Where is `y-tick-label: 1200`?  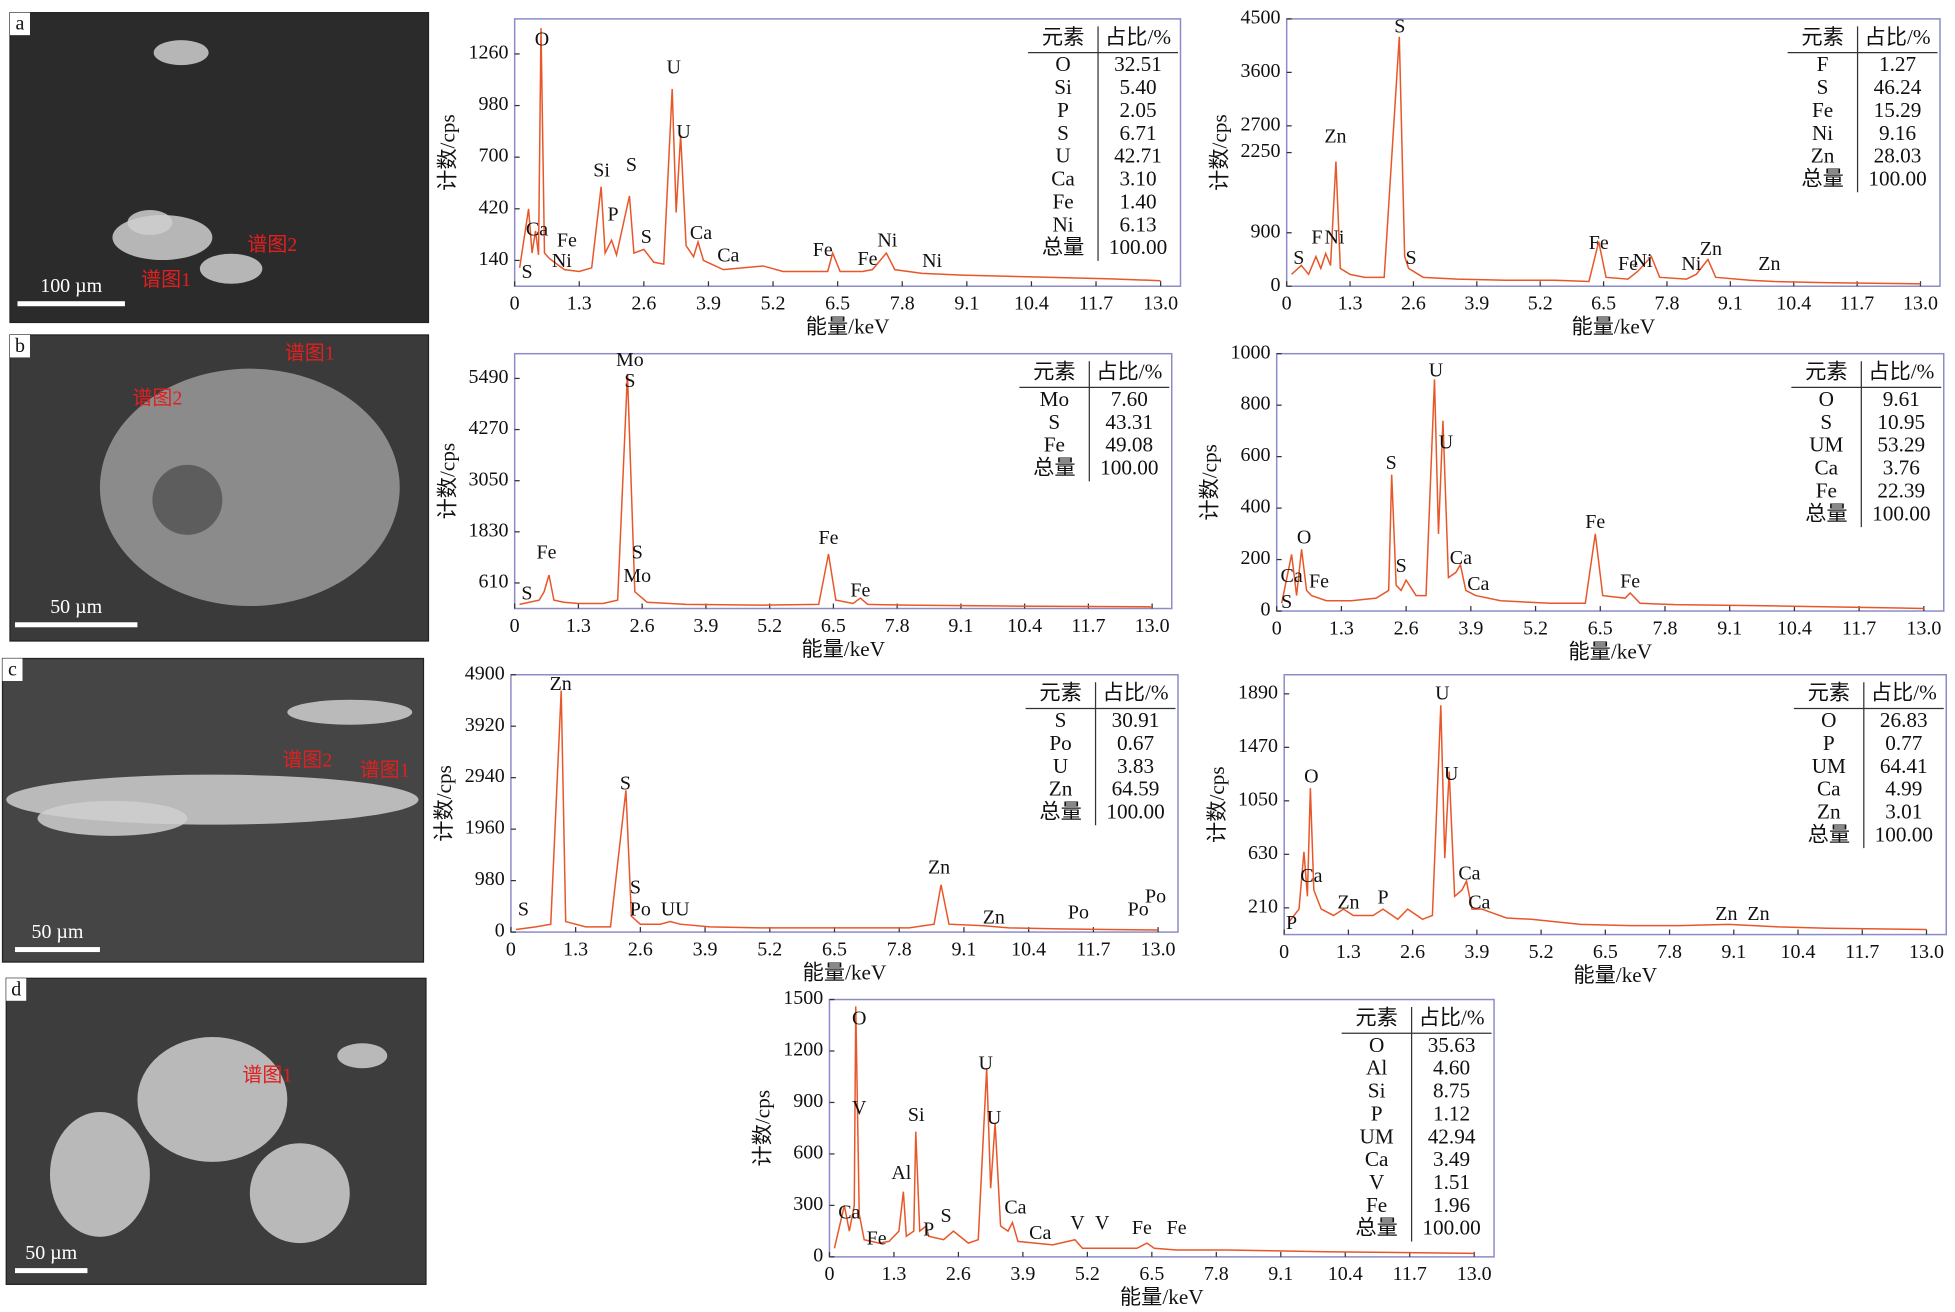 y-tick-label: 1200 is located at coordinates (803, 1050).